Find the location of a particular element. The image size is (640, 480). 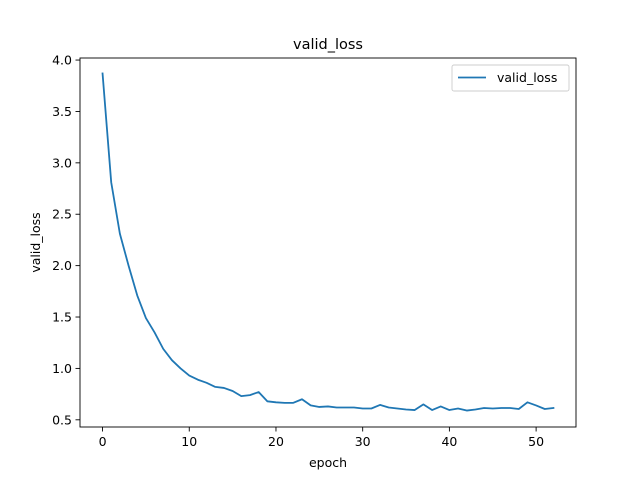

x-tick-label: 50 is located at coordinates (536, 441).